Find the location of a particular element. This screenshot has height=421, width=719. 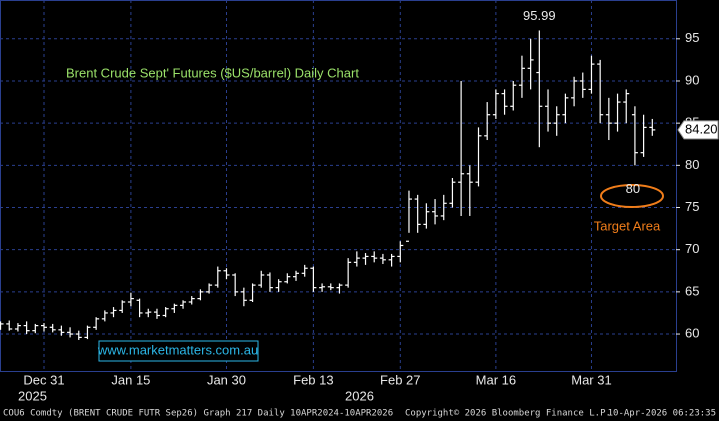

low-annotation: 80 is located at coordinates (633, 188).